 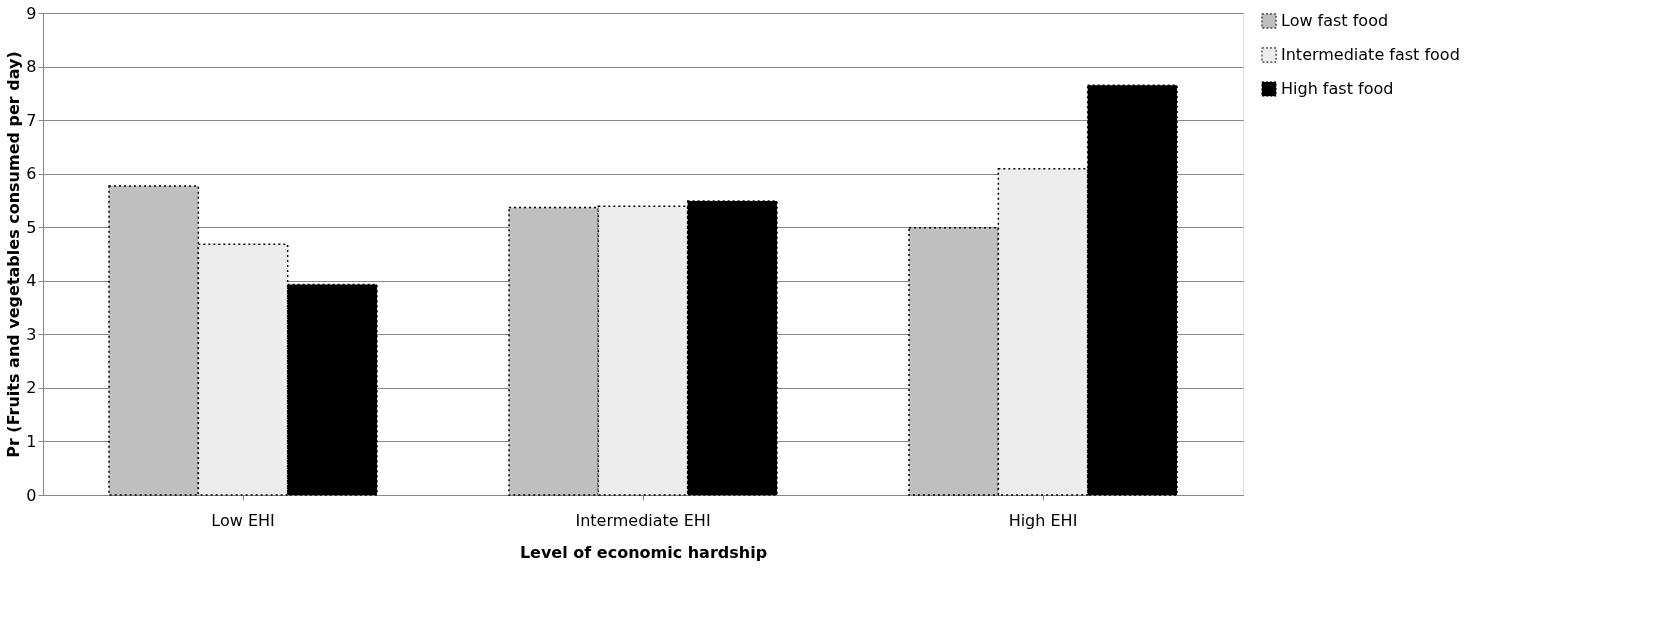 What do you see at coordinates (31, 227) in the screenshot?
I see `y-tick-label: 5` at bounding box center [31, 227].